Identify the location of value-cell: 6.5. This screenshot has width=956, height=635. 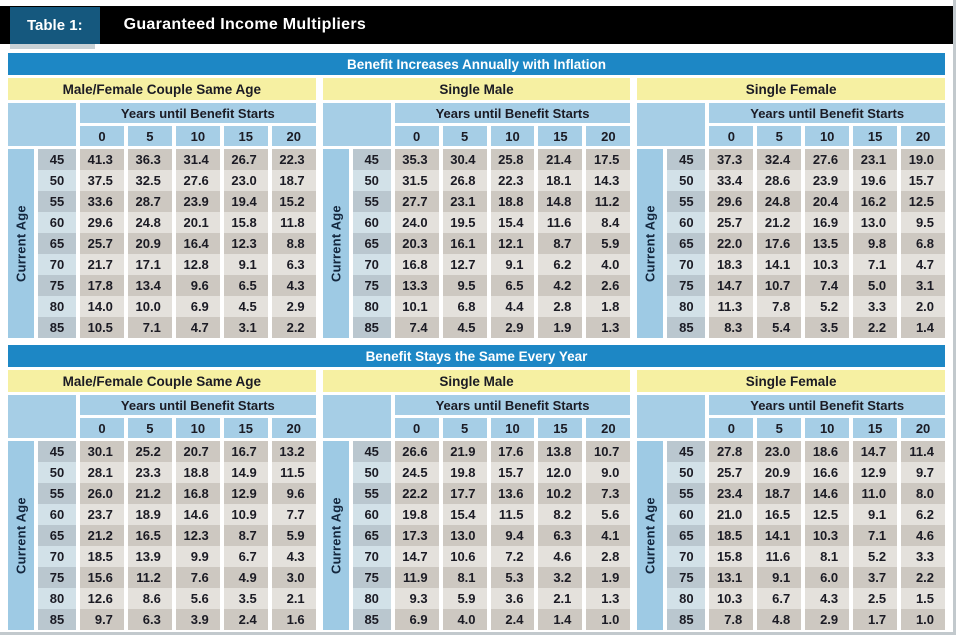
(512, 285).